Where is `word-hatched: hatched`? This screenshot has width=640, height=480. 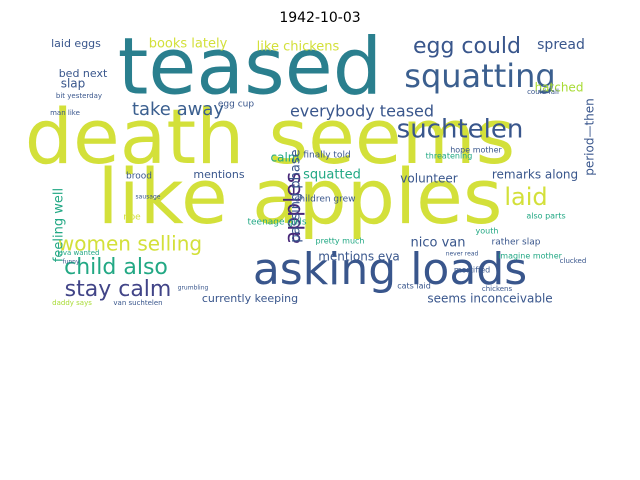 word-hatched: hatched is located at coordinates (559, 88).